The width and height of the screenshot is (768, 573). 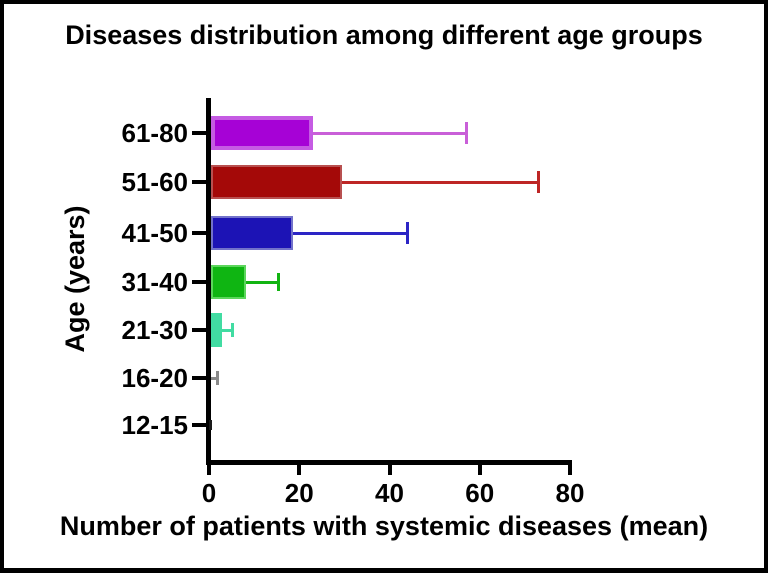 I want to click on x-tick-label: 0, so click(x=209, y=493).